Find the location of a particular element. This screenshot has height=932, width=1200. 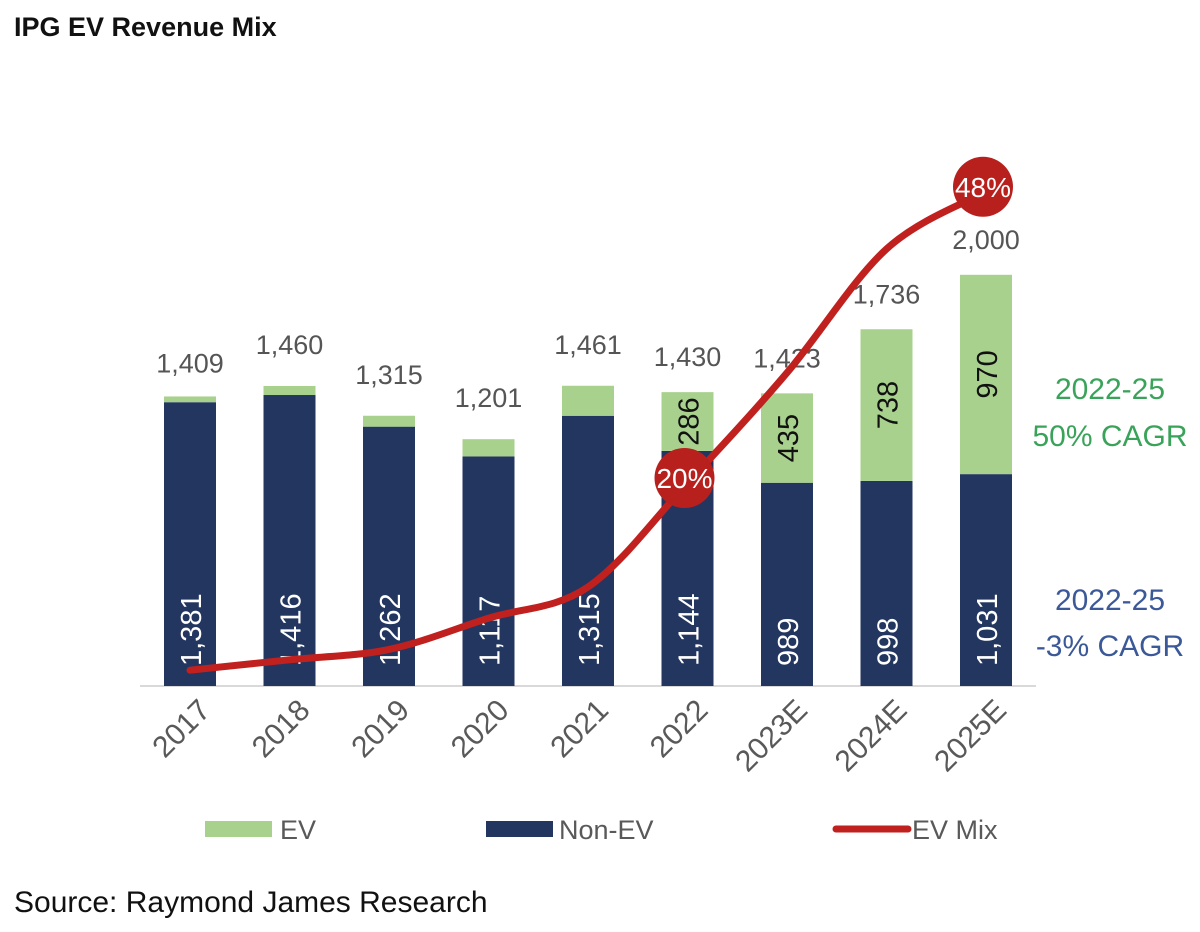

ev-value-label: 286 is located at coordinates (690, 421).